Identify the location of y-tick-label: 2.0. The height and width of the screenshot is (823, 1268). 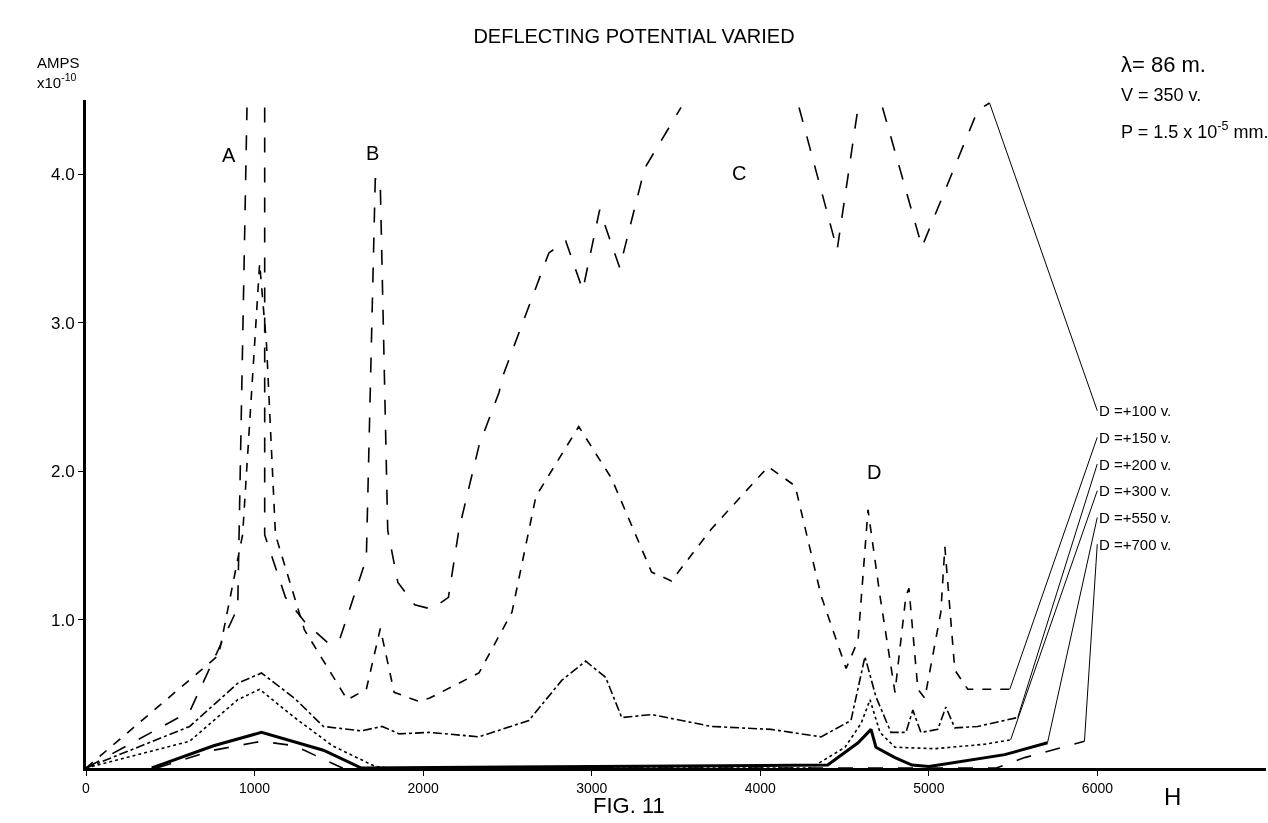
(62, 472).